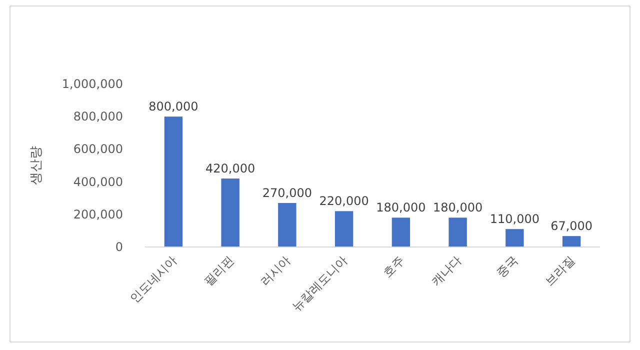 This screenshot has width=640, height=350. What do you see at coordinates (571, 226) in the screenshot?
I see `data-label: 67,000` at bounding box center [571, 226].